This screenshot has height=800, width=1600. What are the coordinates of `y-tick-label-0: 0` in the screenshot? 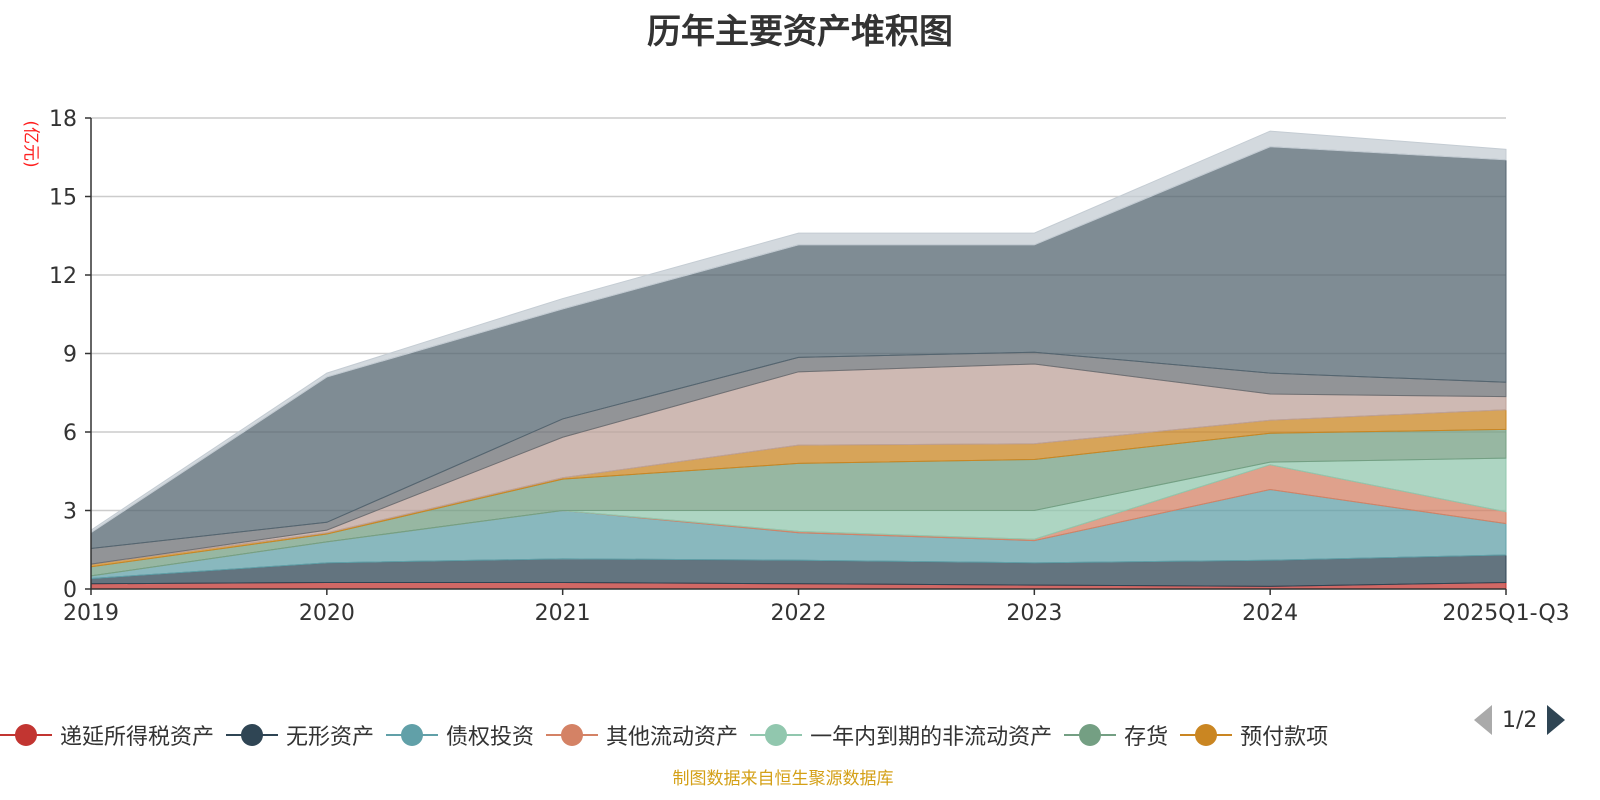 It's located at (70, 590).